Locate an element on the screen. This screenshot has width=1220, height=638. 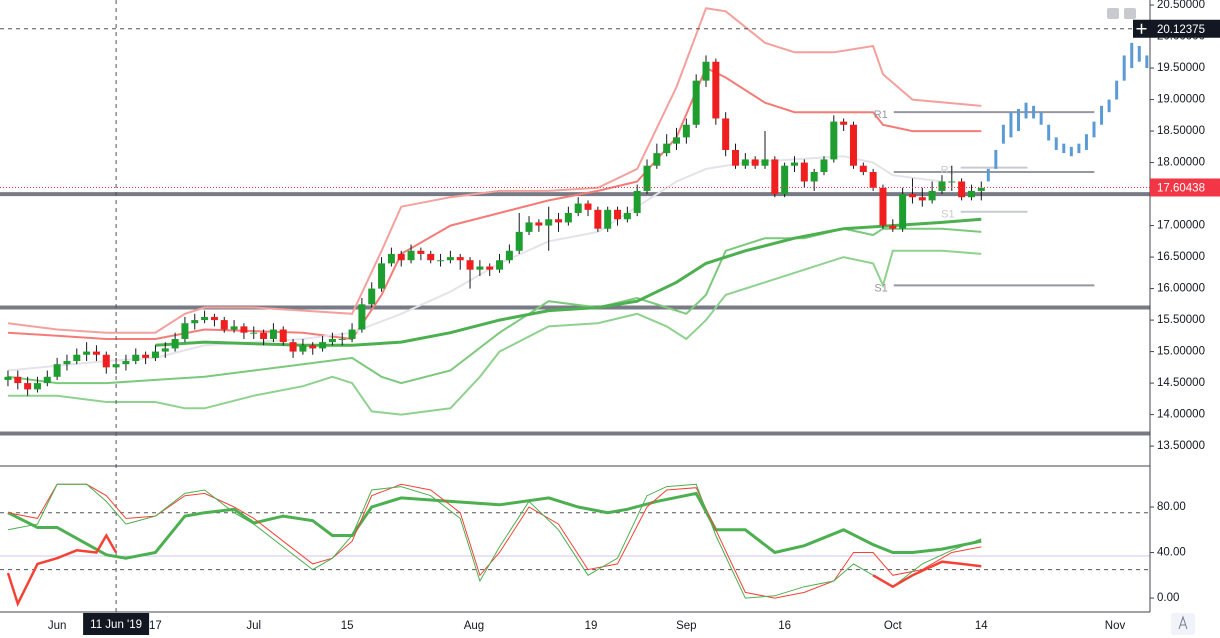
pivot-label: S1 is located at coordinates (880, 288).